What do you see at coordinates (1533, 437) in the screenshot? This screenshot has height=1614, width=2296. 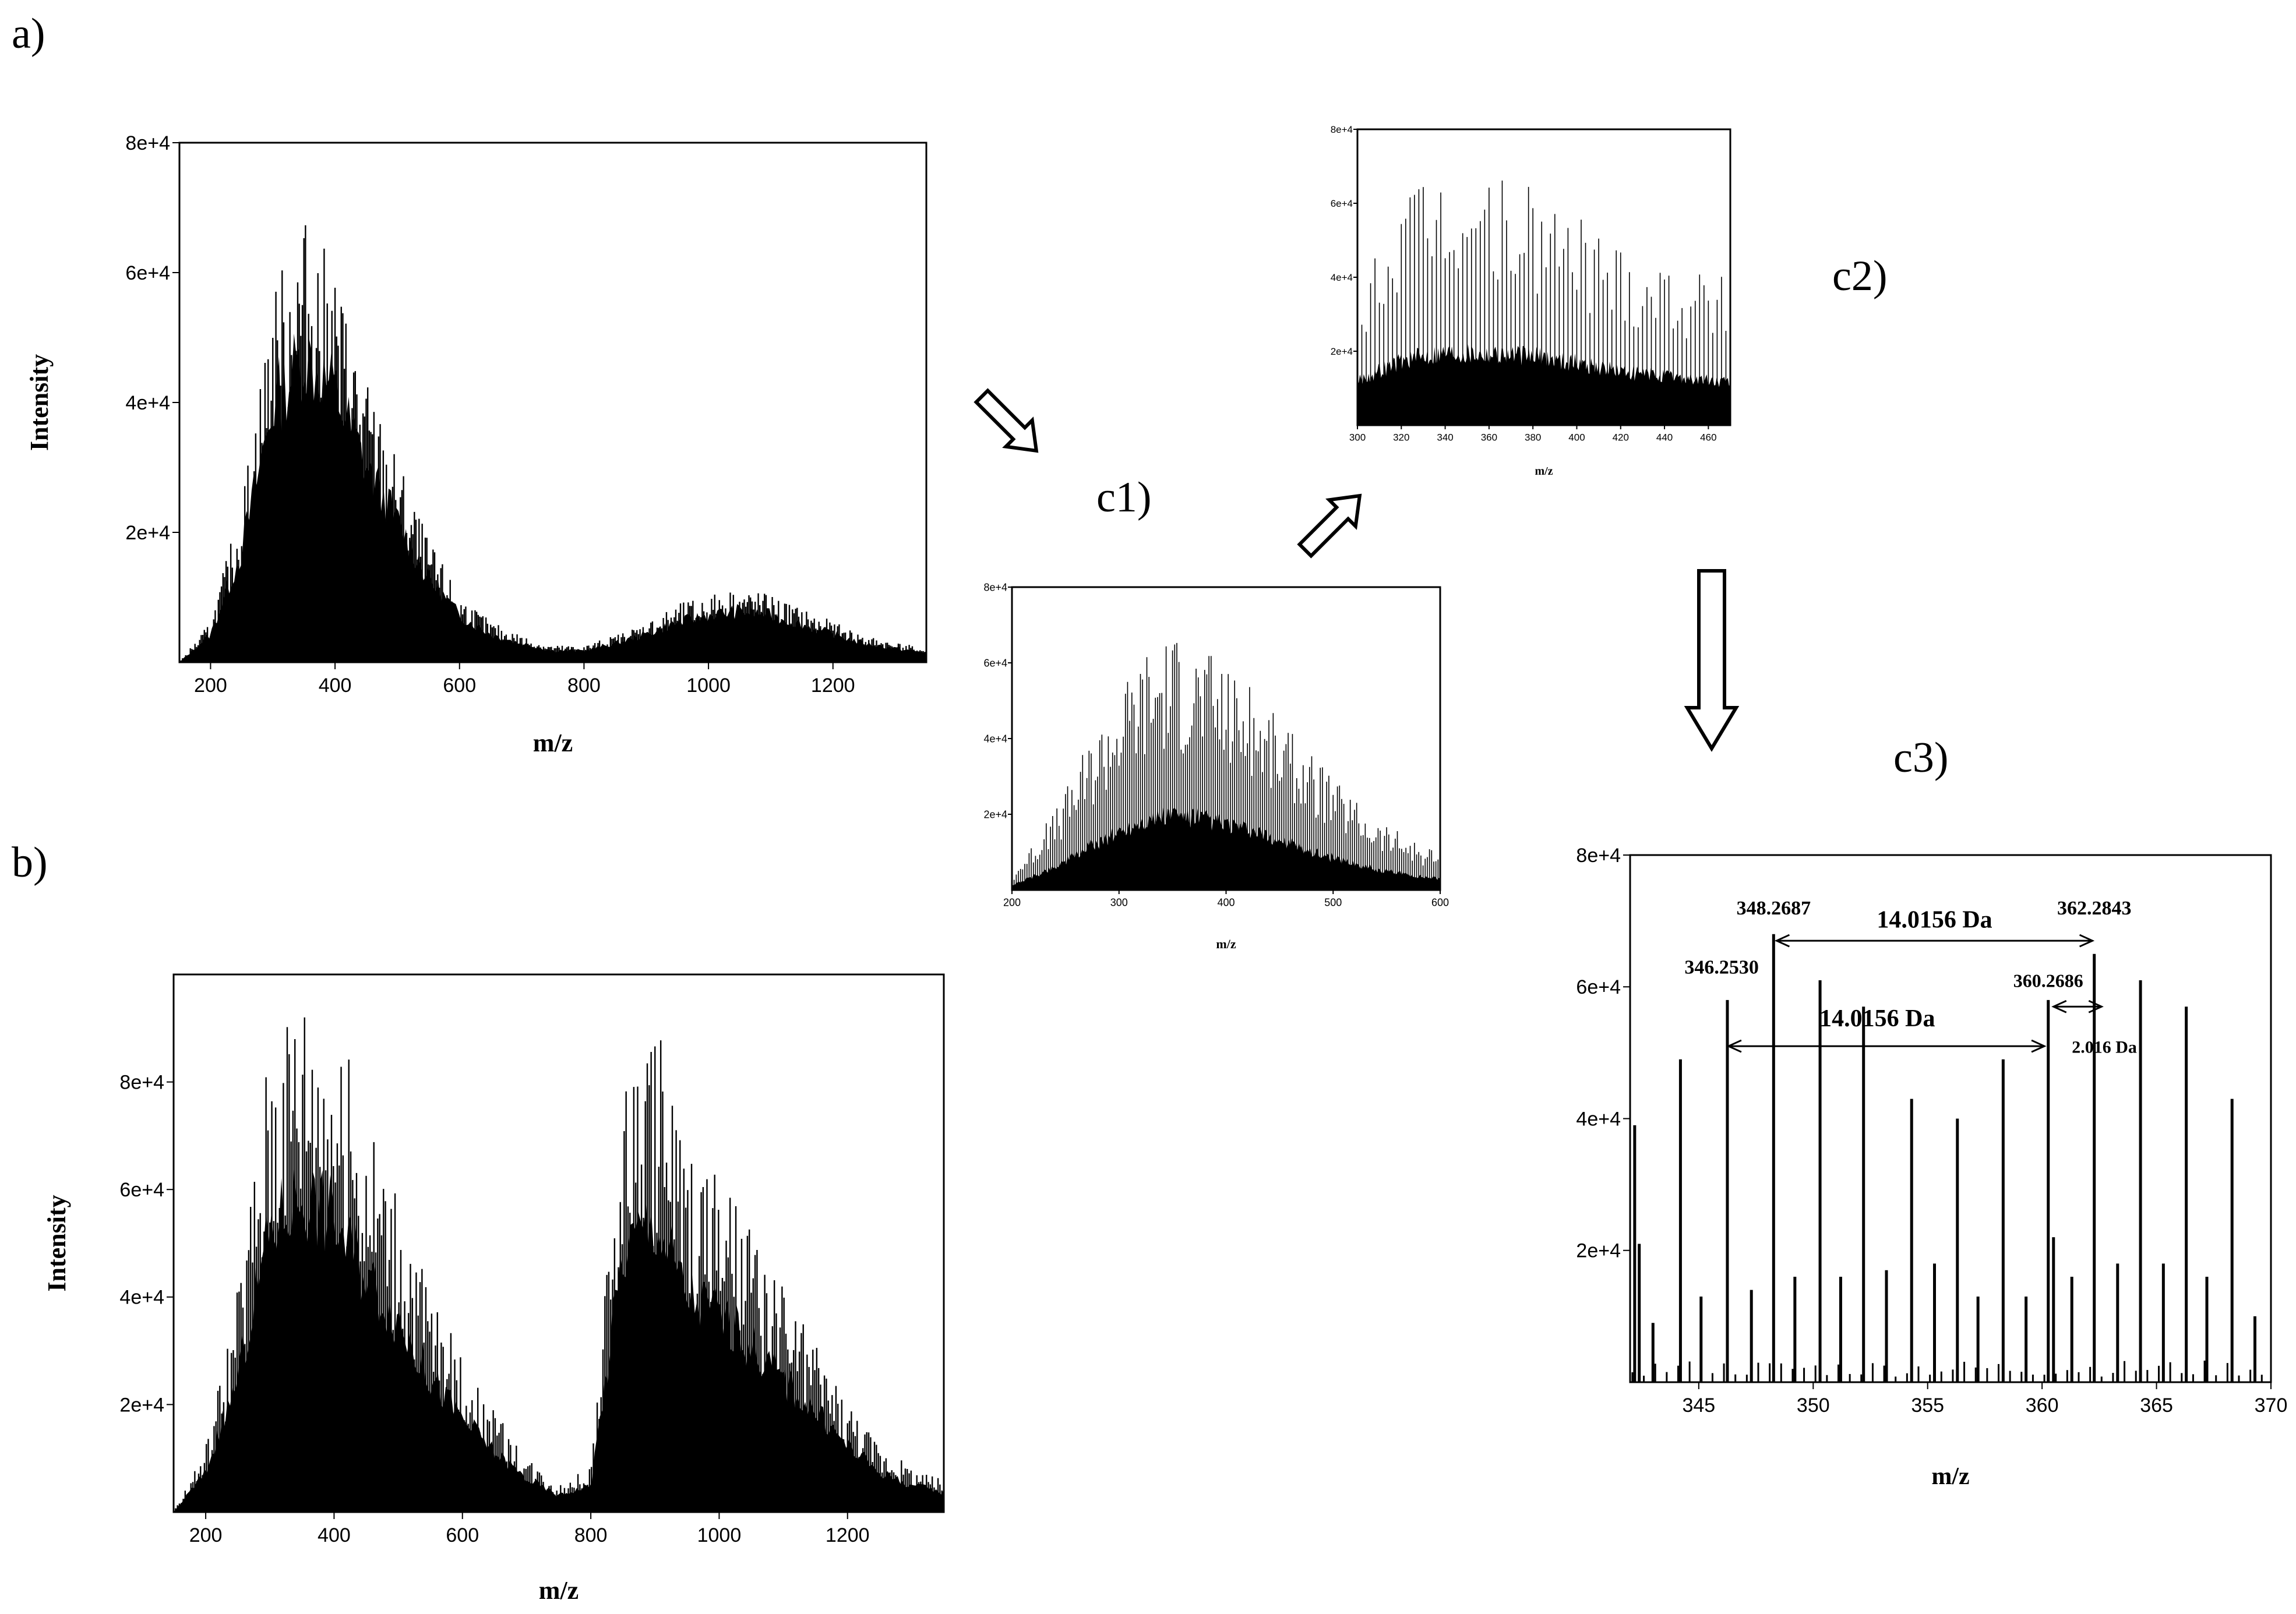 I see `x-tick-label: 380` at bounding box center [1533, 437].